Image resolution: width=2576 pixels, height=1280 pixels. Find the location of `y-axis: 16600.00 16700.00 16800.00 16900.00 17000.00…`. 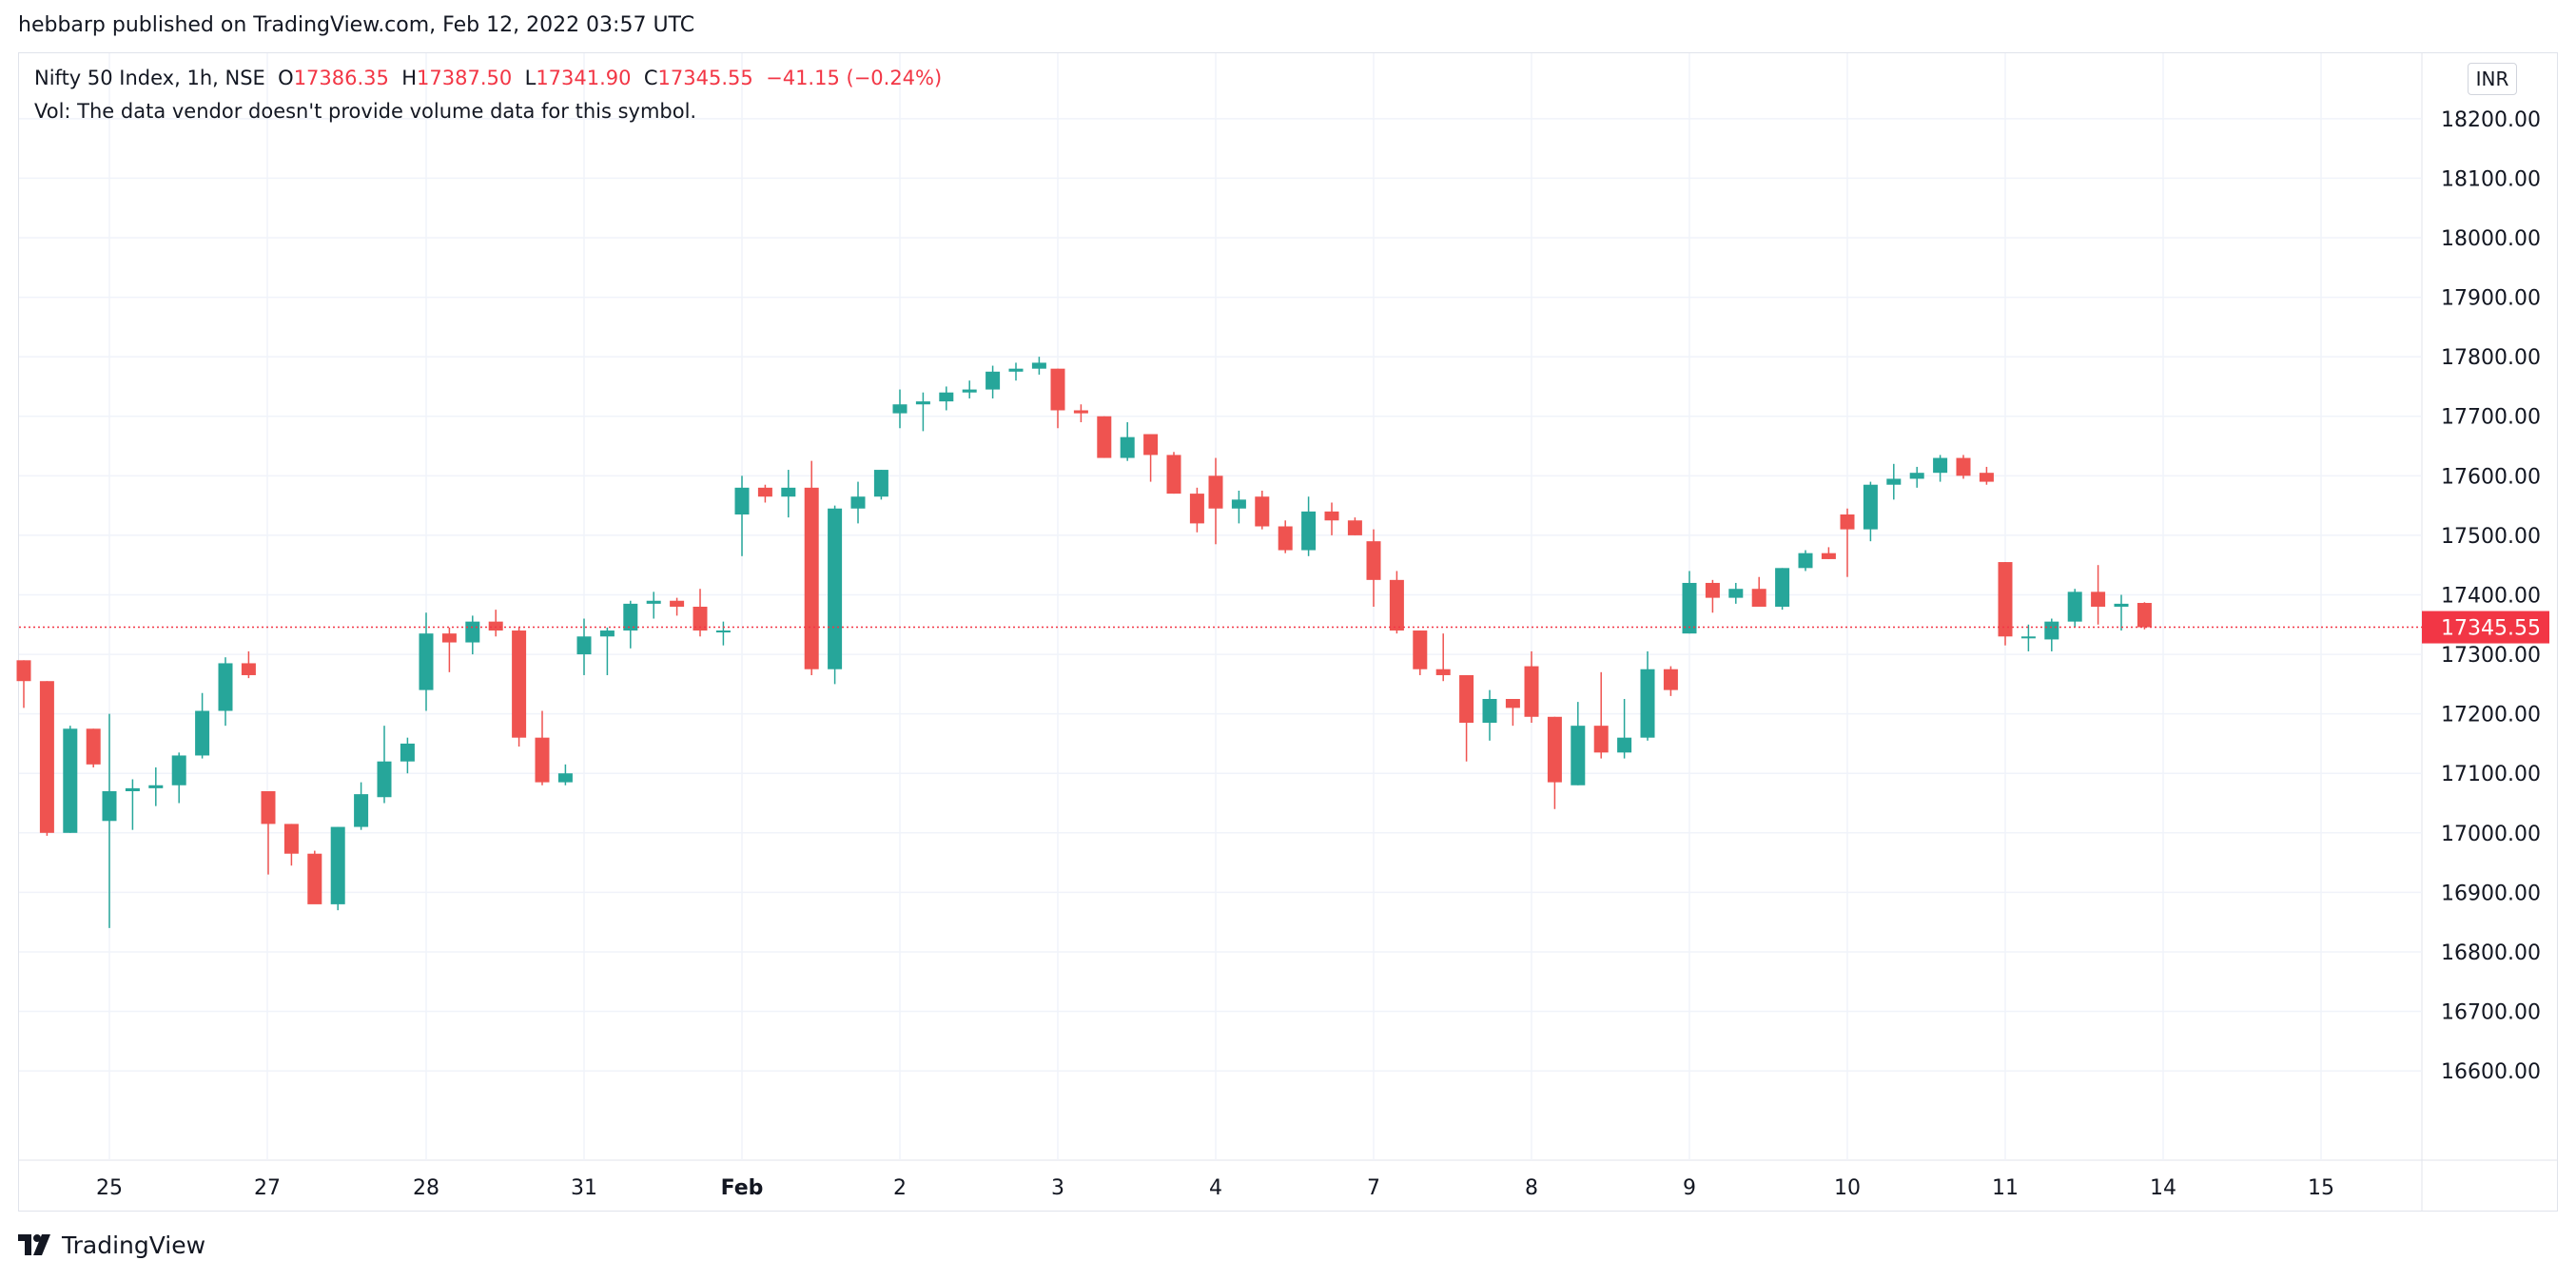

y-axis: 16600.00 16700.00 16800.00 16900.00 17000.00… is located at coordinates (2491, 596).